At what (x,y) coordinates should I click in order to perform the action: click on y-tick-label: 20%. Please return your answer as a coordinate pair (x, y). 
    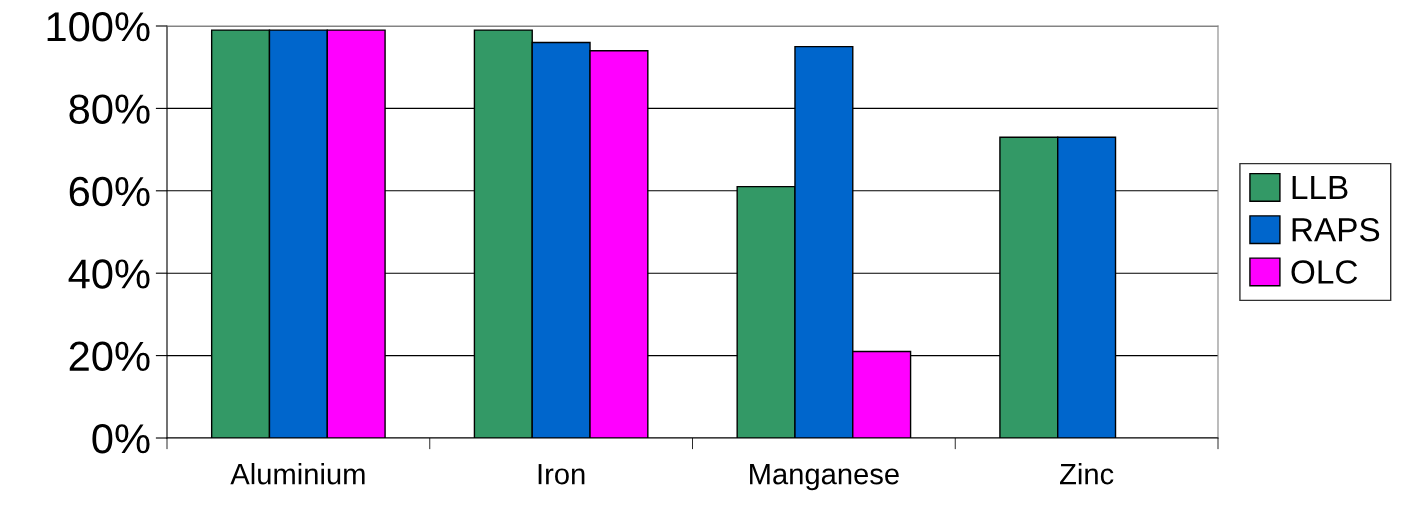
    Looking at the image, I should click on (109, 356).